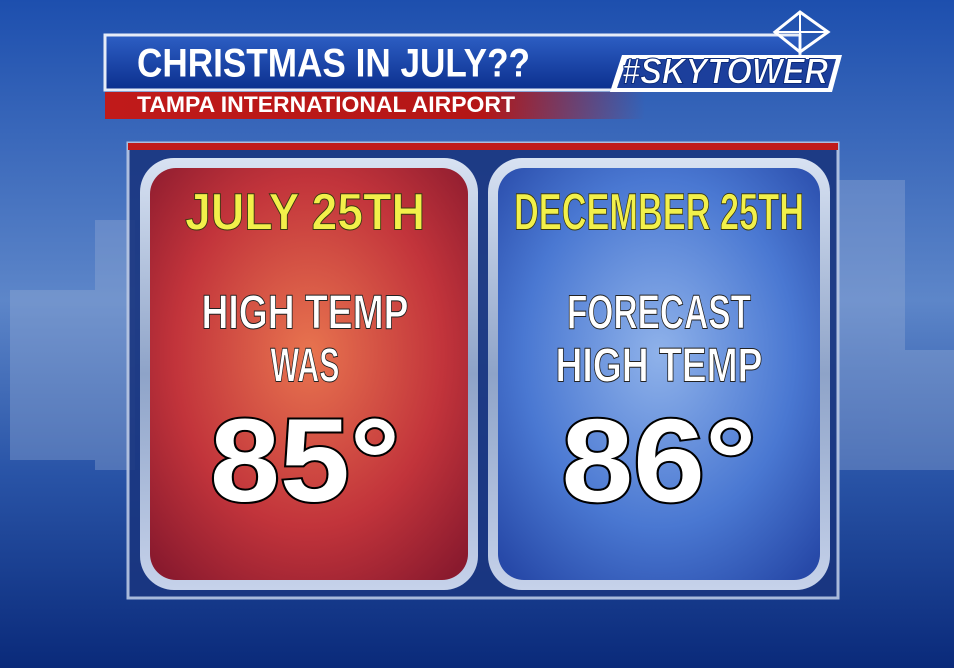 The width and height of the screenshot is (954, 668). Describe the element at coordinates (305, 366) in the screenshot. I see `panel-label: WAS` at that location.